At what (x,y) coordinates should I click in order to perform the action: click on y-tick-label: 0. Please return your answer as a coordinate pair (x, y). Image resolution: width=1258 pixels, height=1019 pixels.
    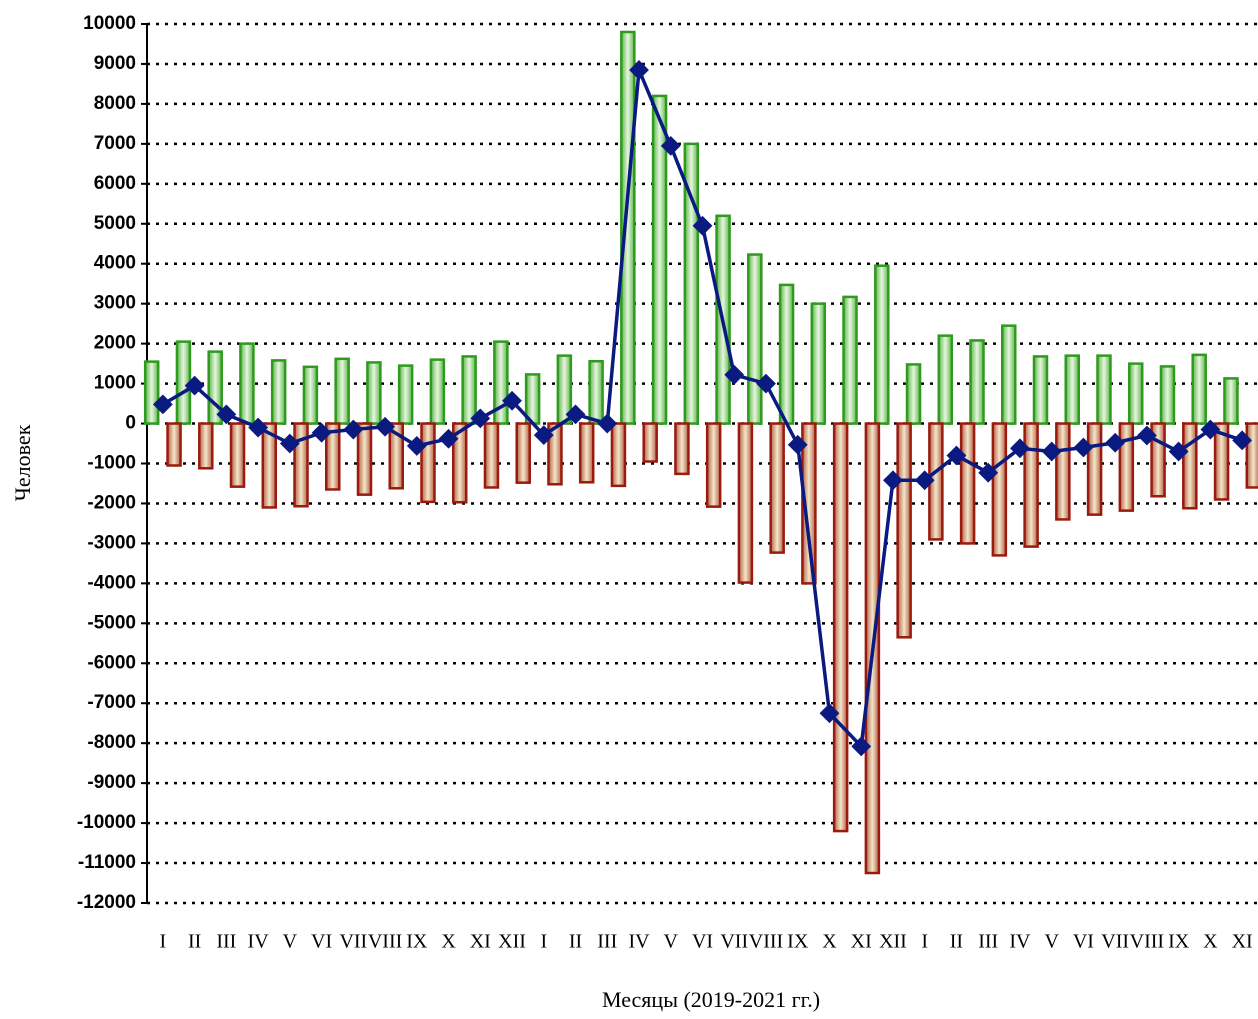
    Looking at the image, I should click on (130, 423).